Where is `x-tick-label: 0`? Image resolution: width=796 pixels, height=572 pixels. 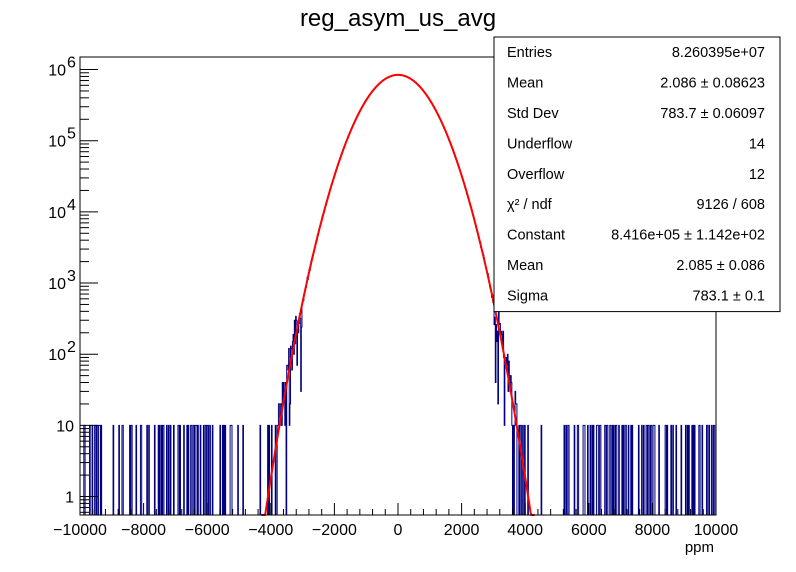
x-tick-label: 0 is located at coordinates (398, 530).